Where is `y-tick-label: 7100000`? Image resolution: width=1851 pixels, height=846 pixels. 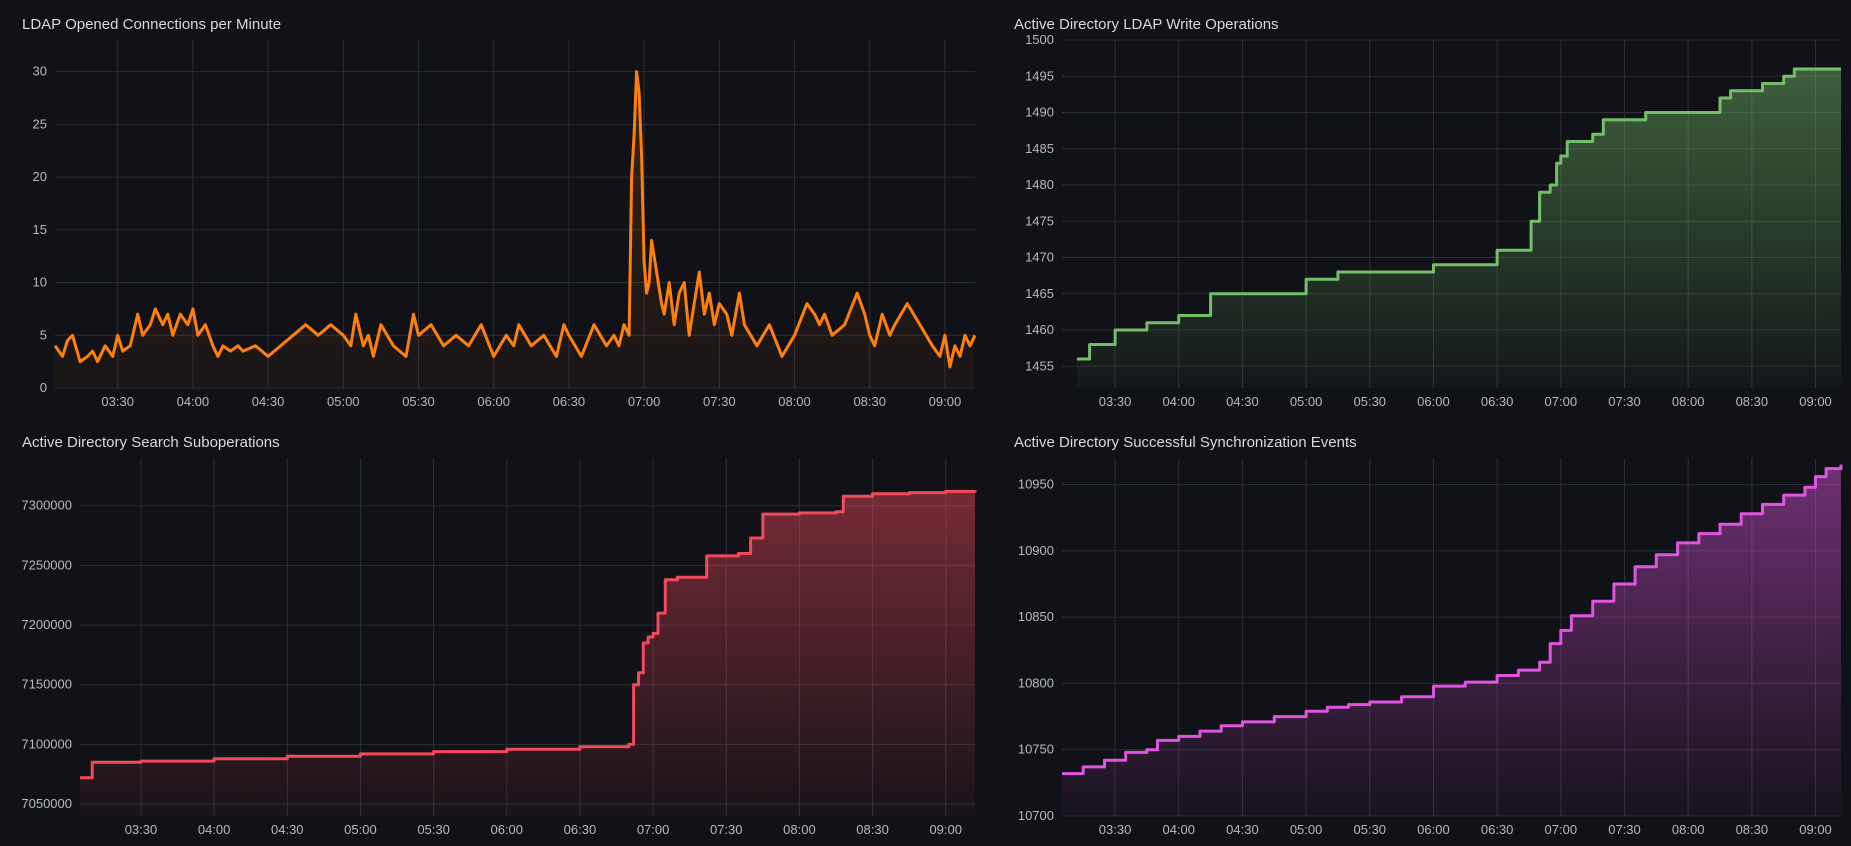
y-tick-label: 7100000 is located at coordinates (46, 743).